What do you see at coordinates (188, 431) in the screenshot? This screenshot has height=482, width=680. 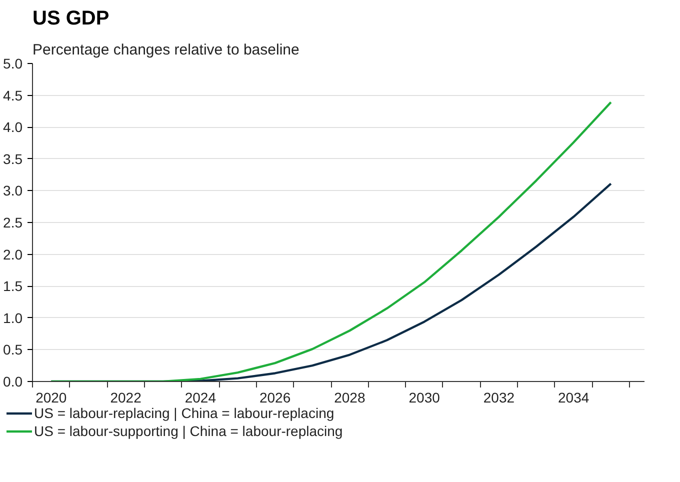 I see `legend-label: US = labour-supporting | China = labour-replacing` at bounding box center [188, 431].